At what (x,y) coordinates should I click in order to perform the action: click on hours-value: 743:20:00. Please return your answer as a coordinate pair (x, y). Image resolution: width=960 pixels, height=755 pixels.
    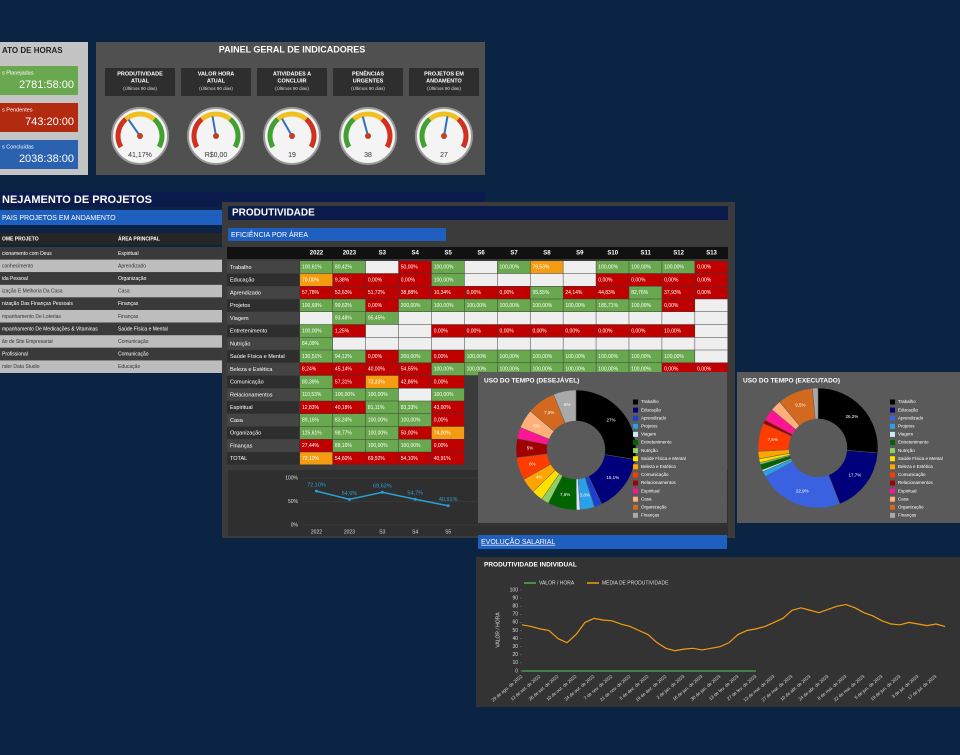
    Looking at the image, I should click on (49, 122).